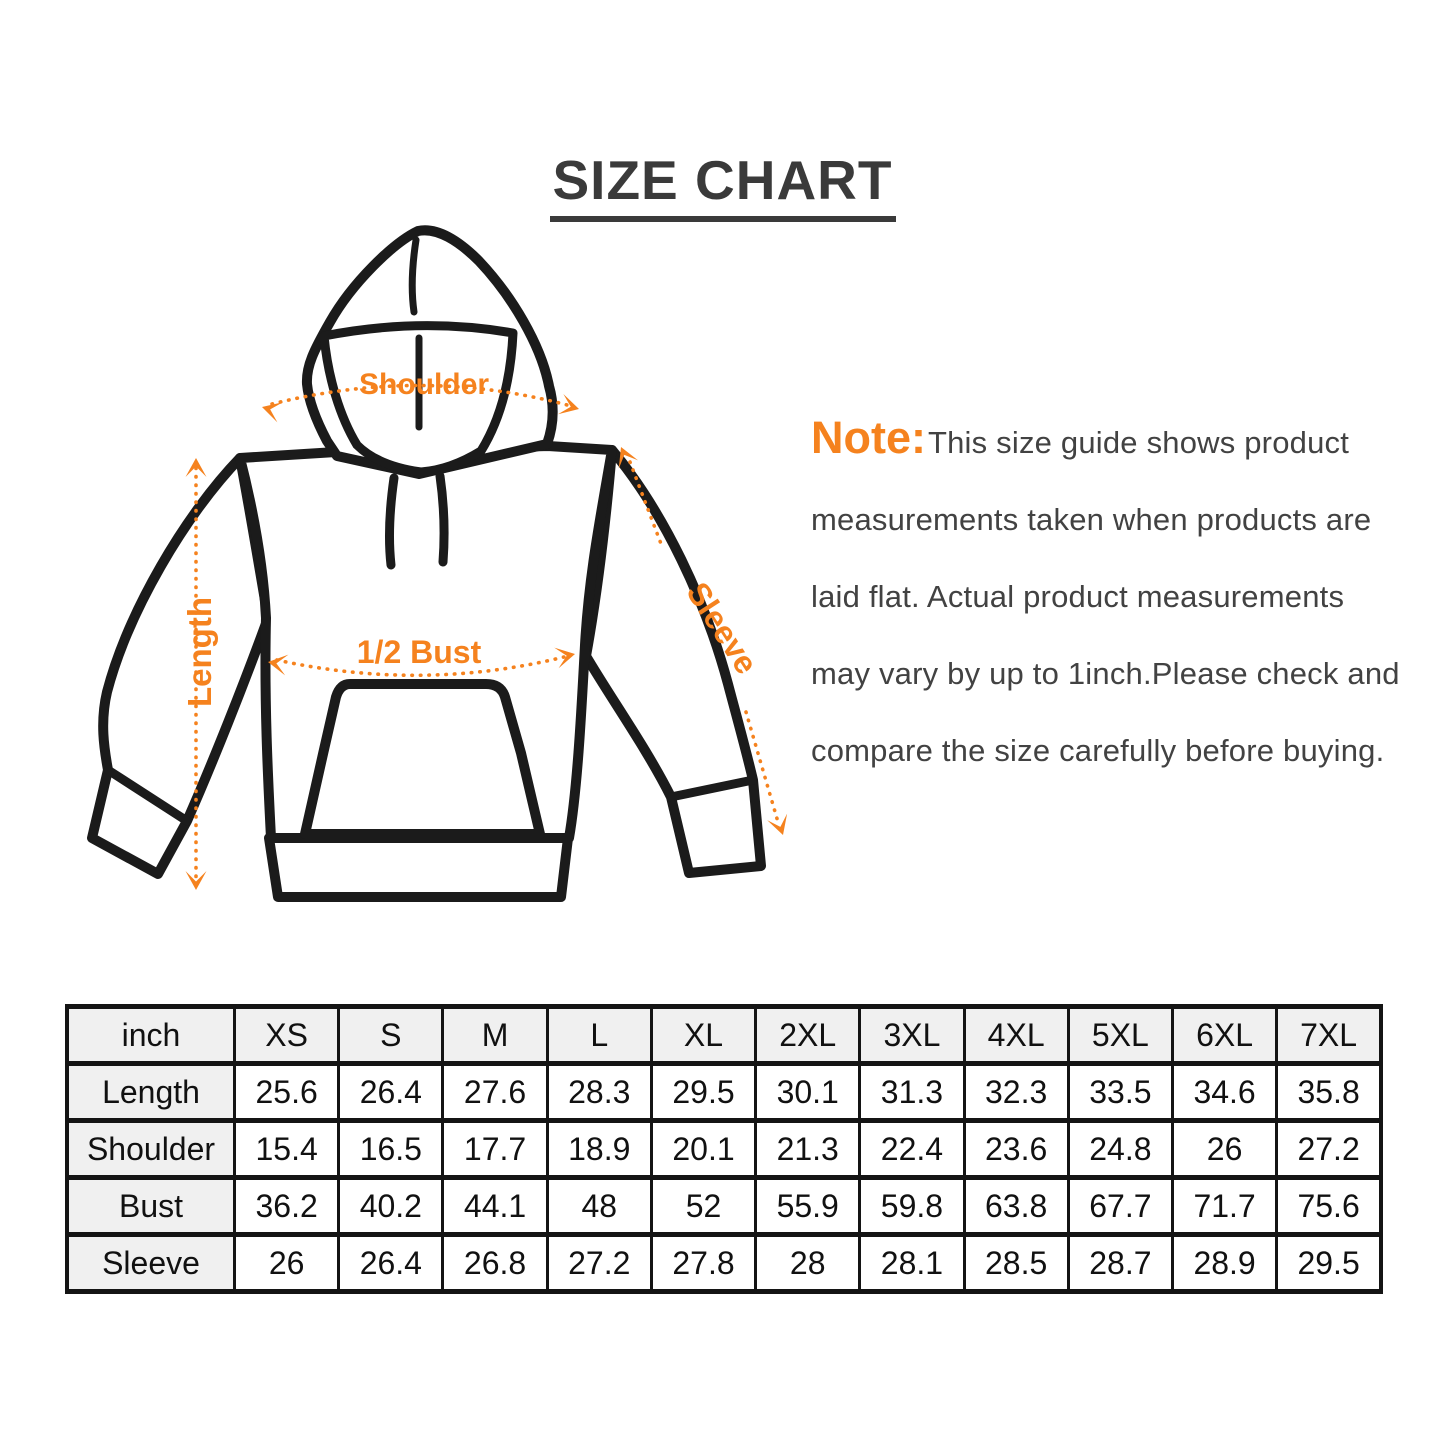 This screenshot has width=1445, height=1445. What do you see at coordinates (150, 1092) in the screenshot?
I see `table-row-label-cell: Length` at bounding box center [150, 1092].